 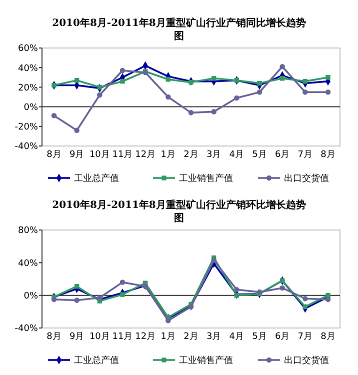 I want to click on y-tick-label: -20%, so click(x=26, y=127).